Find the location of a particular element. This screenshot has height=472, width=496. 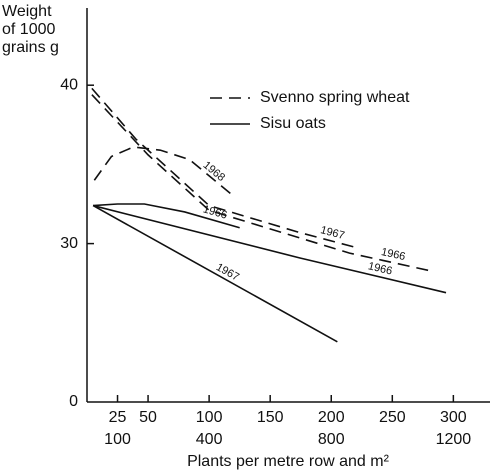

origin-label: 0 is located at coordinates (73, 401).